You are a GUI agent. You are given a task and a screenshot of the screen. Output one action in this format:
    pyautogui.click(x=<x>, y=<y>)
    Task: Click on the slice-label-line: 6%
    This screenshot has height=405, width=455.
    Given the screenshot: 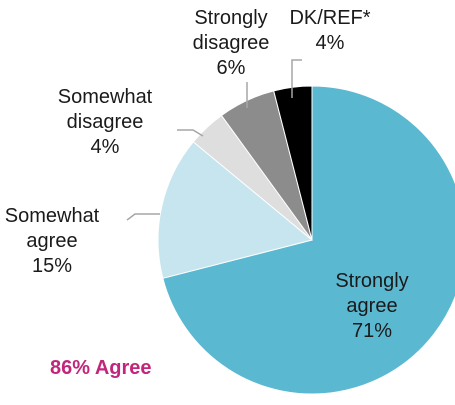 What is the action you would take?
    pyautogui.click(x=231, y=68)
    